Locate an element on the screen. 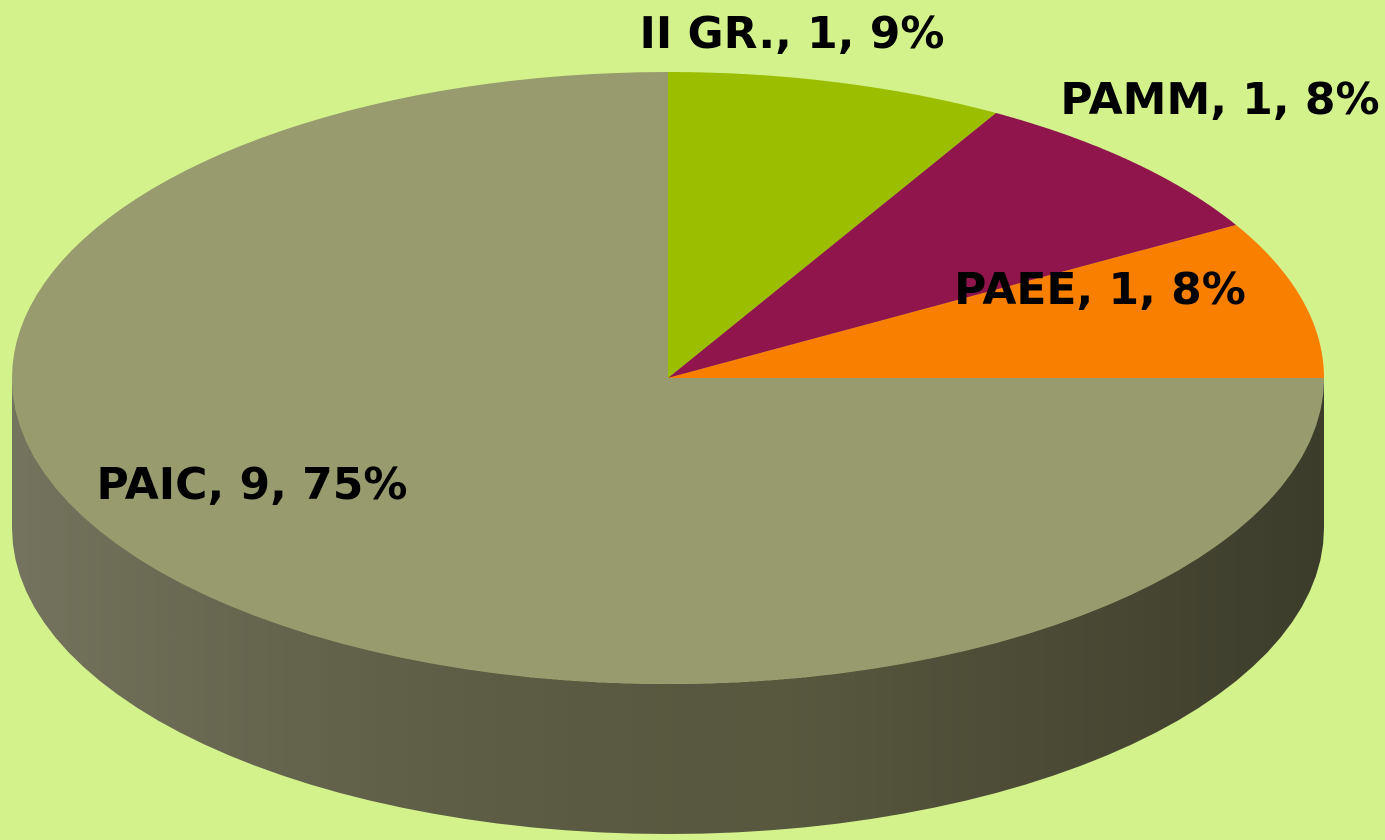 The image size is (1385, 840). data-label: PAIC, 9, 75% is located at coordinates (252, 484).